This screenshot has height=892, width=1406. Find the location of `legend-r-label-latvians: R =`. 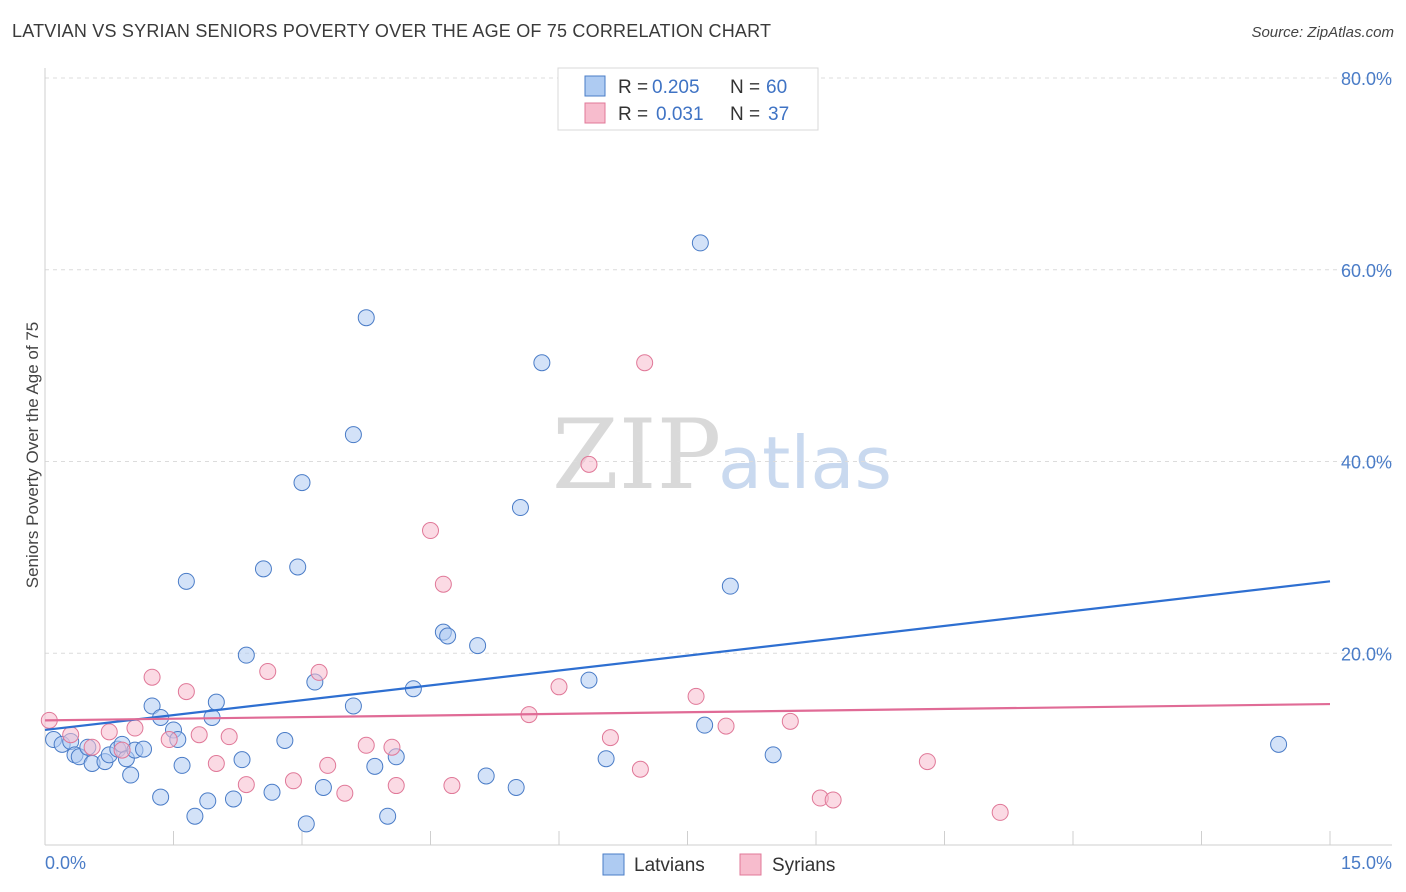

legend-r-label-latvians: R = is located at coordinates (633, 87).